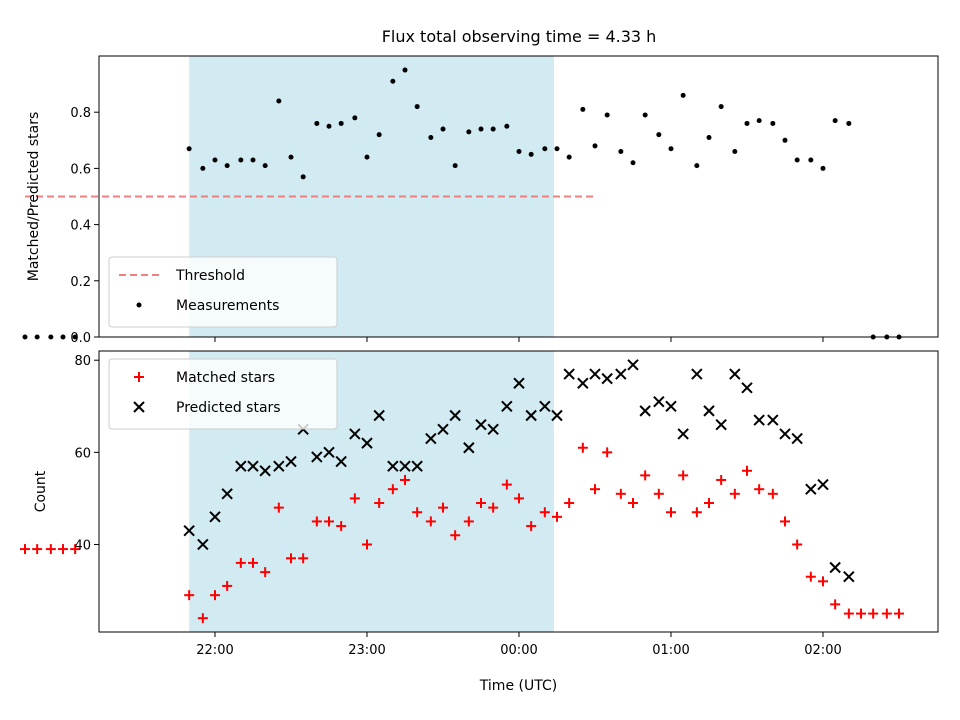  I want to click on x-axis-label: Time (UTC), so click(518, 686).